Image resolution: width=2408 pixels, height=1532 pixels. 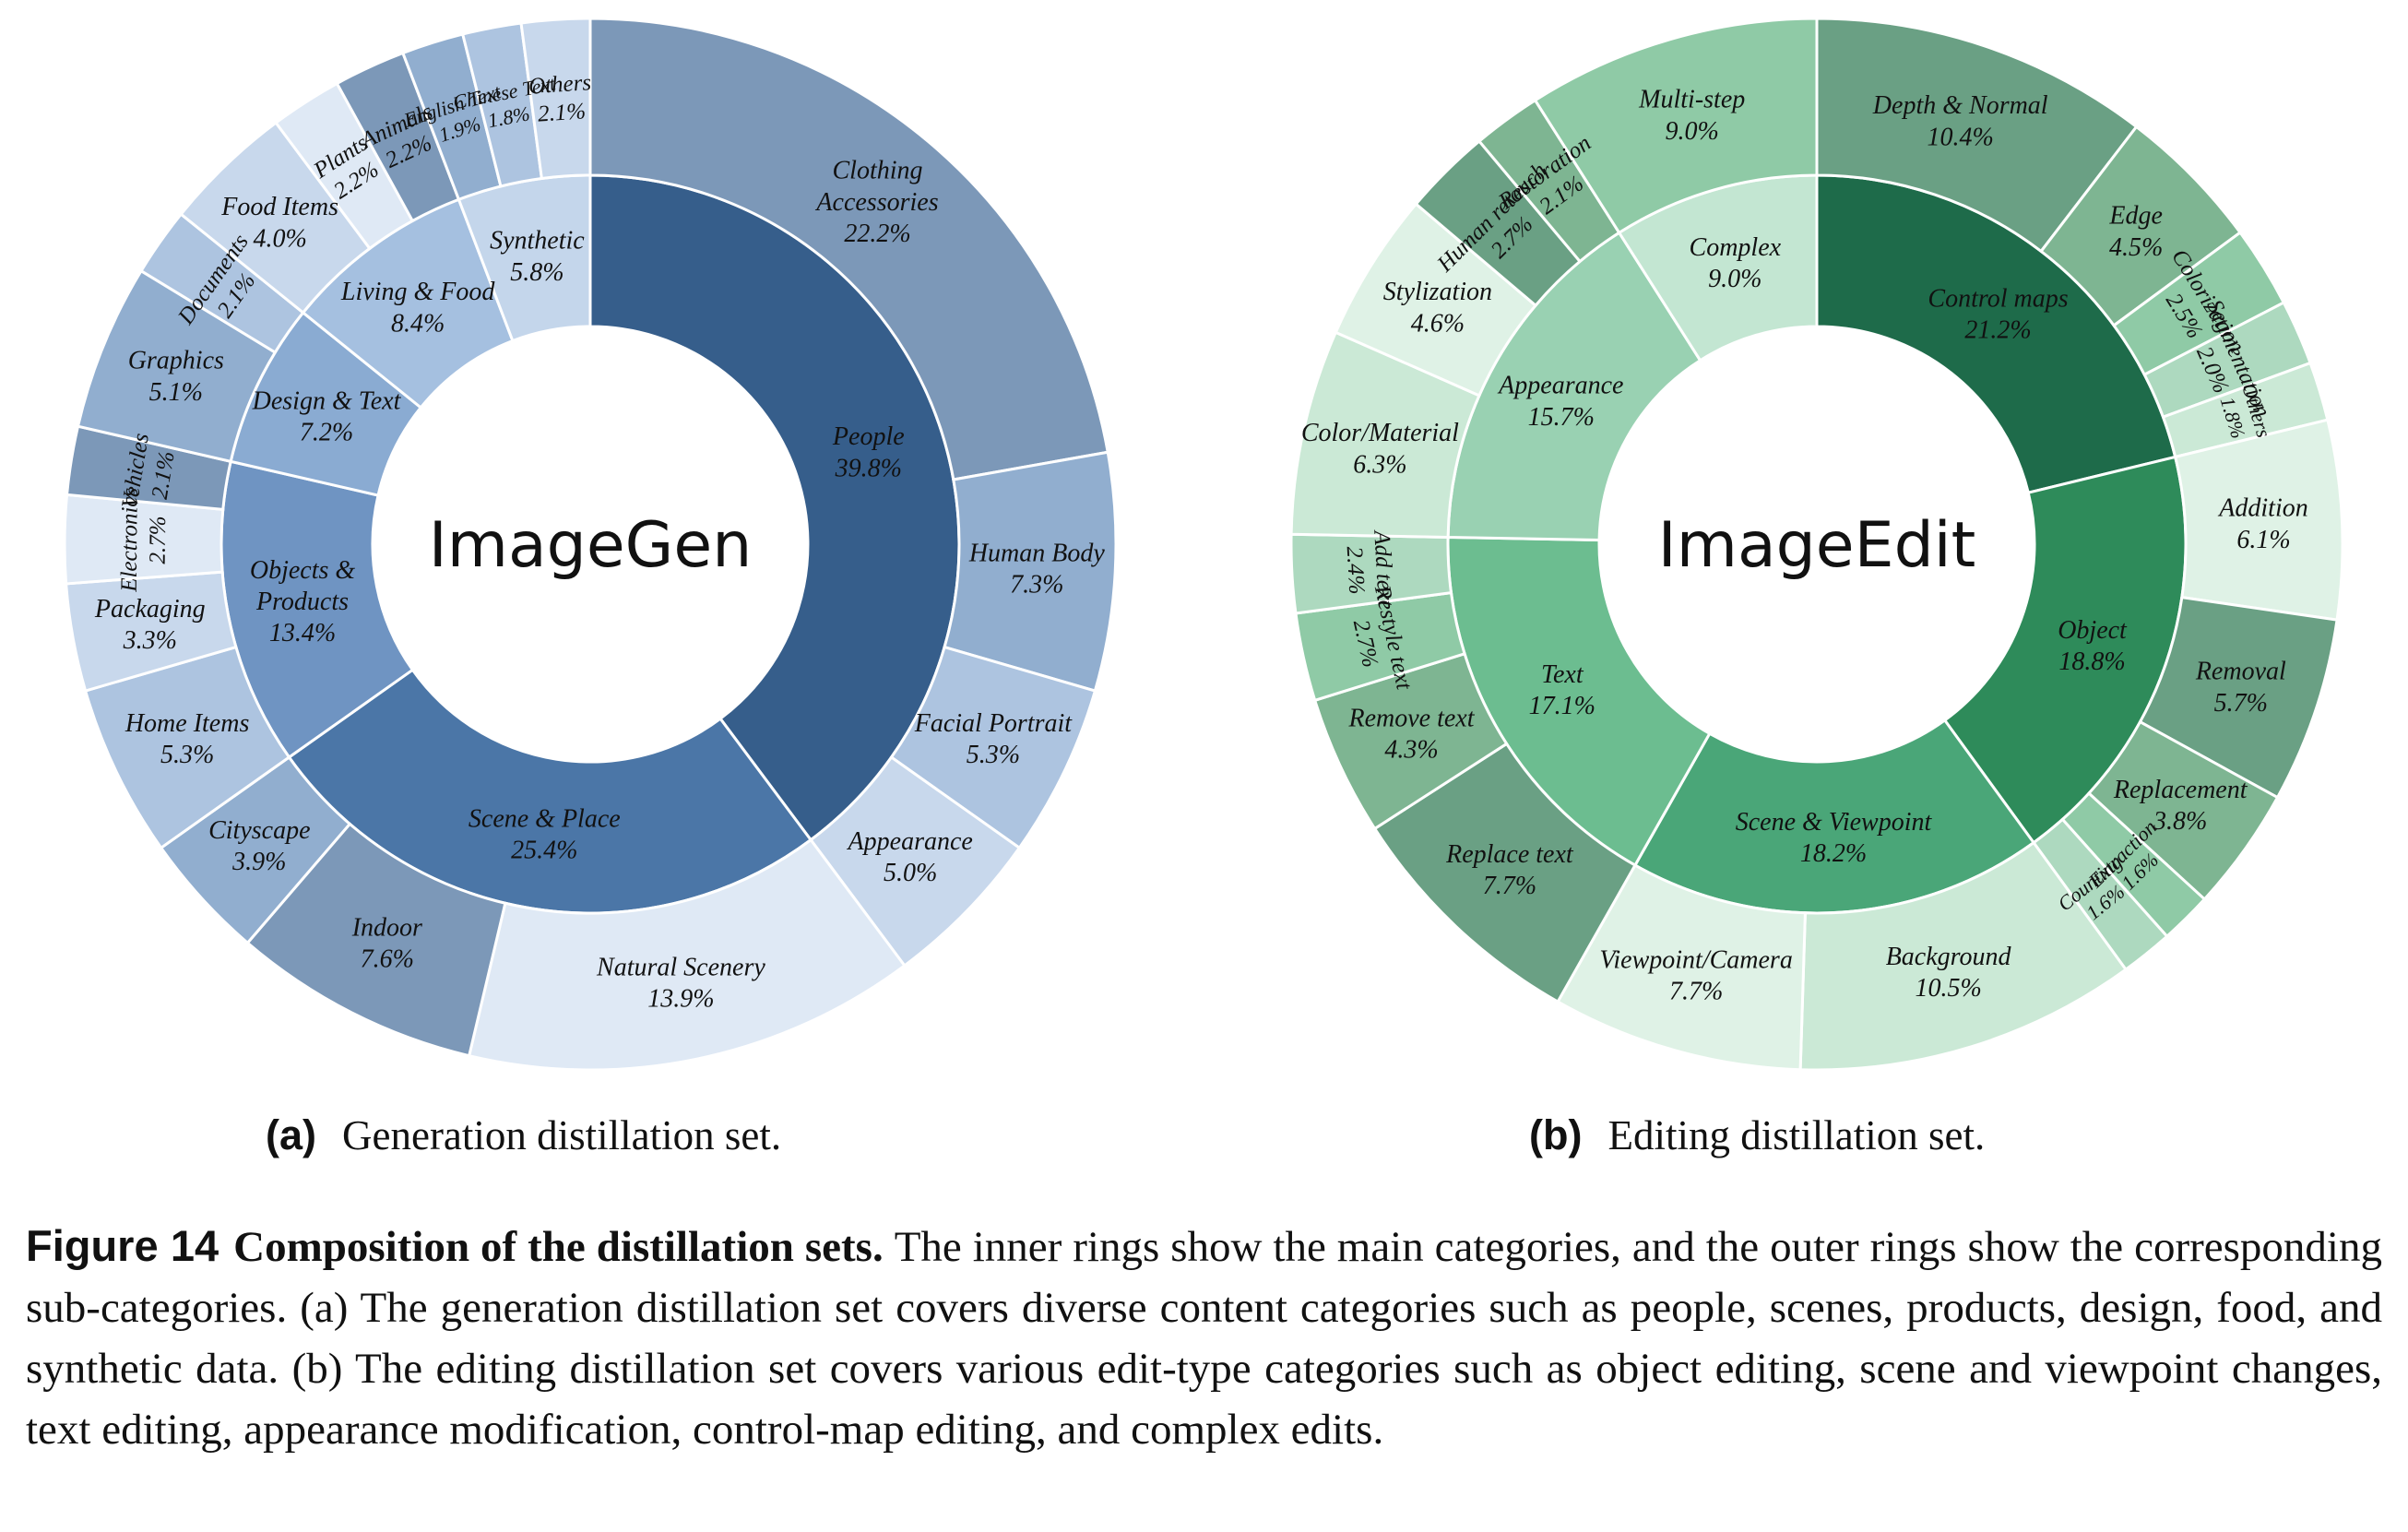 What do you see at coordinates (537, 257) in the screenshot?
I see `inner-synthetic-label: Synthetic 5.8%` at bounding box center [537, 257].